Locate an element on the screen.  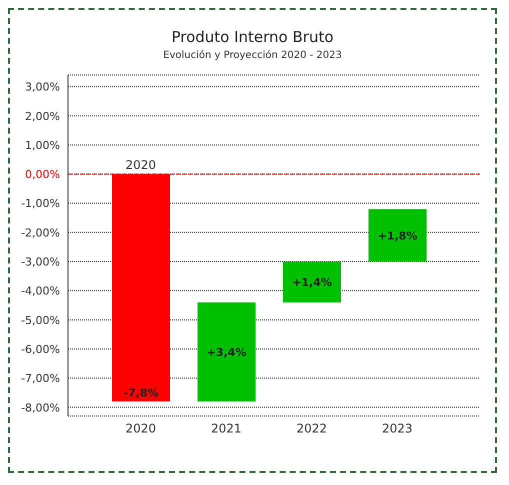
y-tick-label: -2,00% is located at coordinates (40, 233).